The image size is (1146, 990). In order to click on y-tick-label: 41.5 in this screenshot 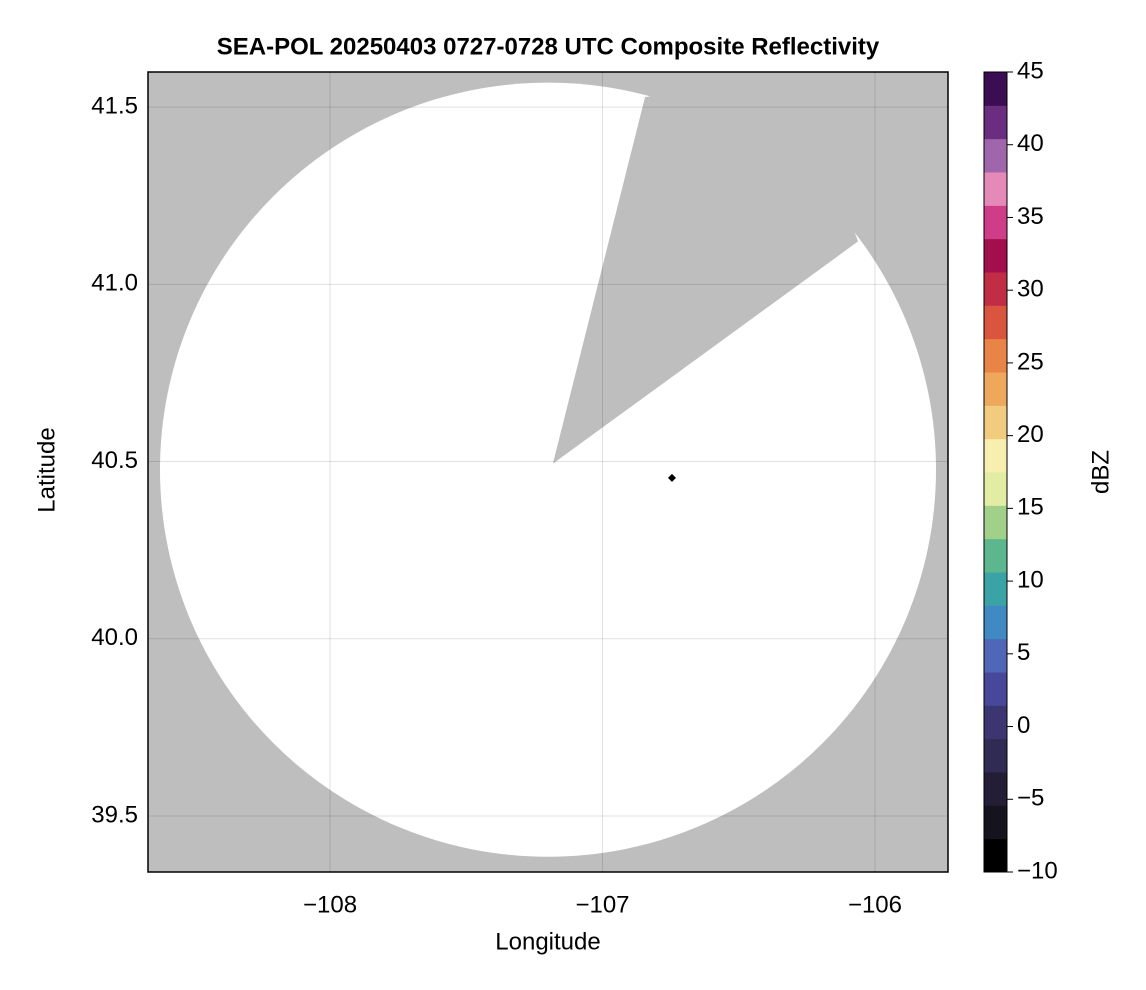, I will do `click(114, 105)`.